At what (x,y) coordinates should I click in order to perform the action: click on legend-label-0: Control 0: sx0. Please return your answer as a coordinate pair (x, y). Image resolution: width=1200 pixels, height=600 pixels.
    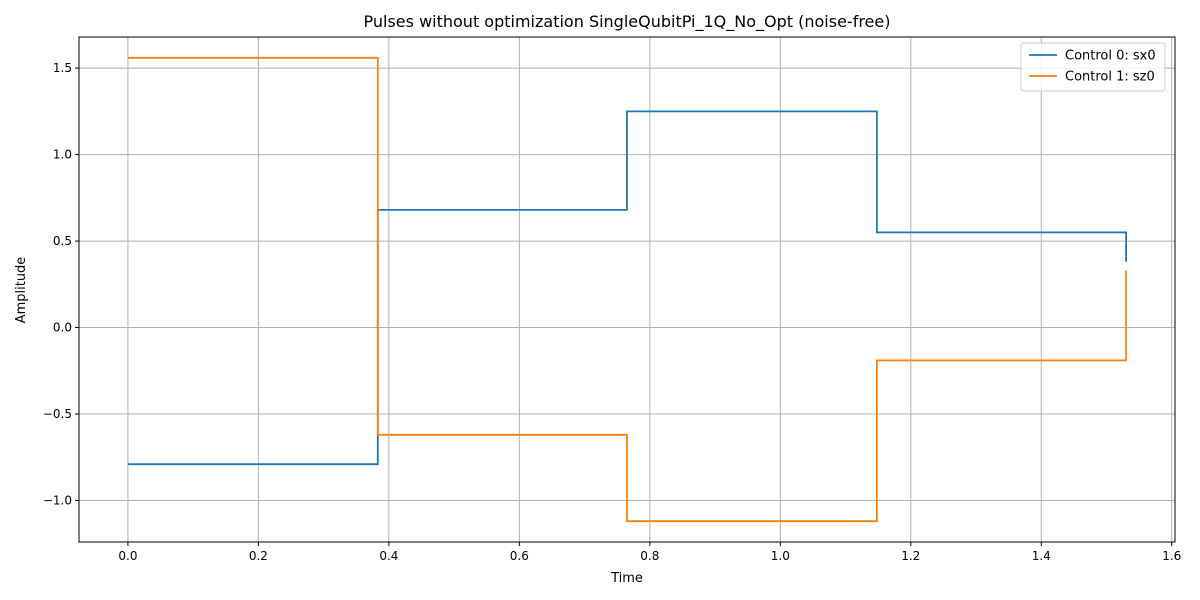
    Looking at the image, I should click on (1110, 56).